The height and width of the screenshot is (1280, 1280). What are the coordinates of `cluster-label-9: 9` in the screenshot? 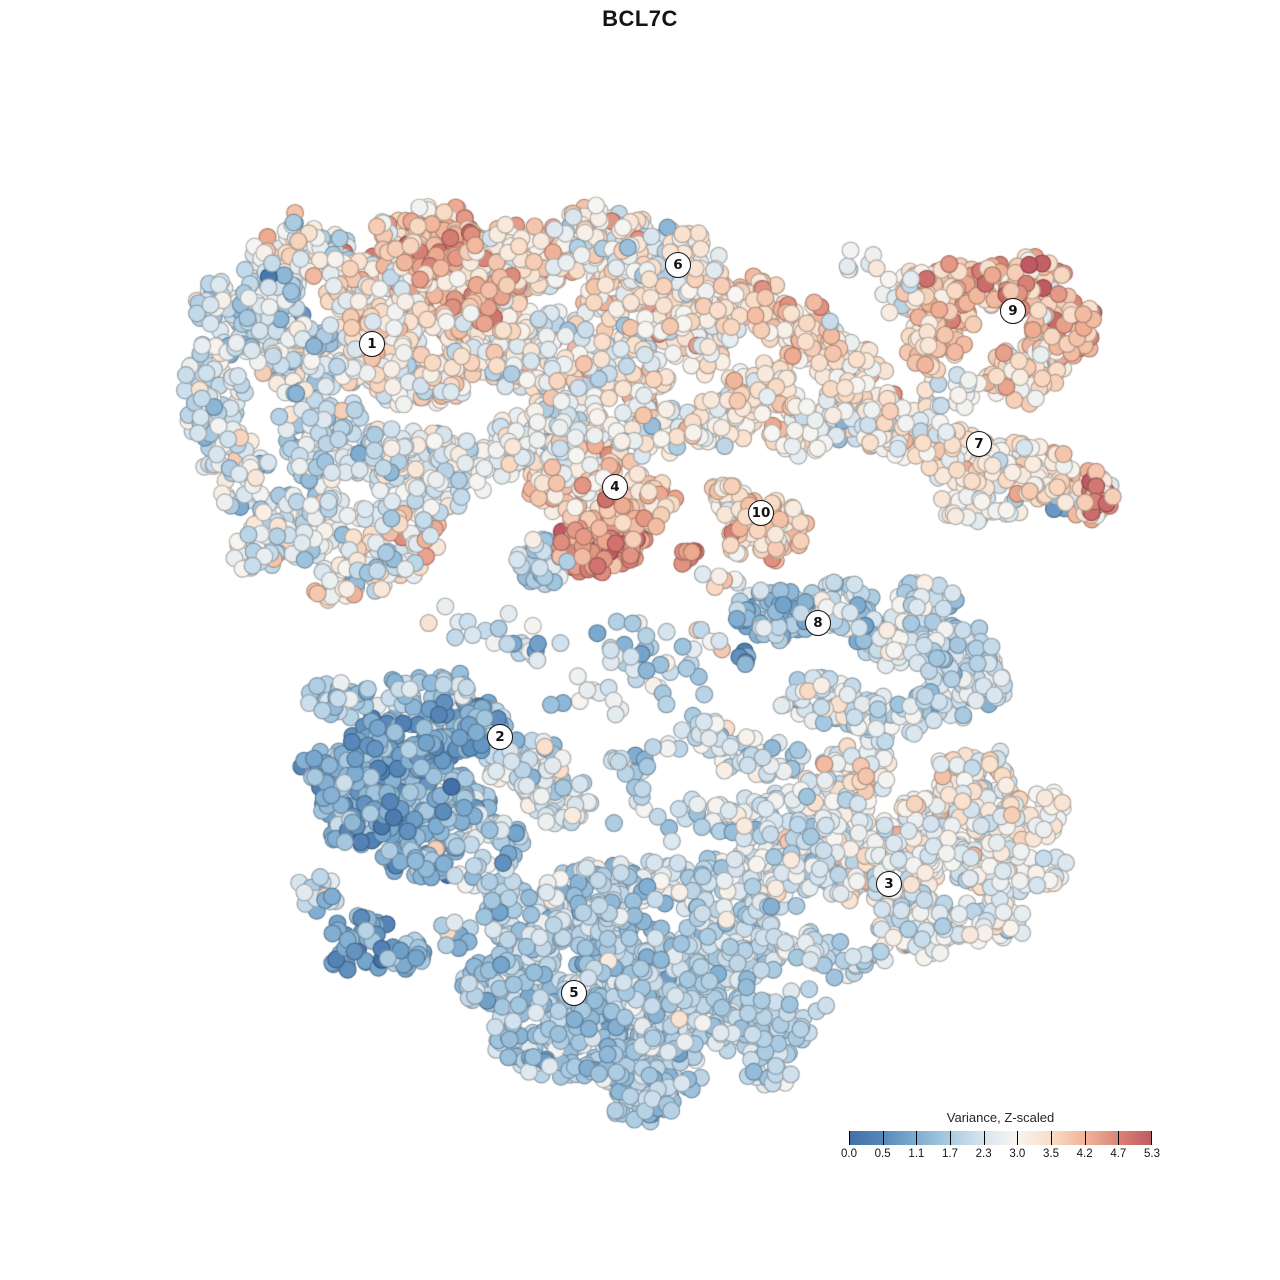 It's located at (1013, 311).